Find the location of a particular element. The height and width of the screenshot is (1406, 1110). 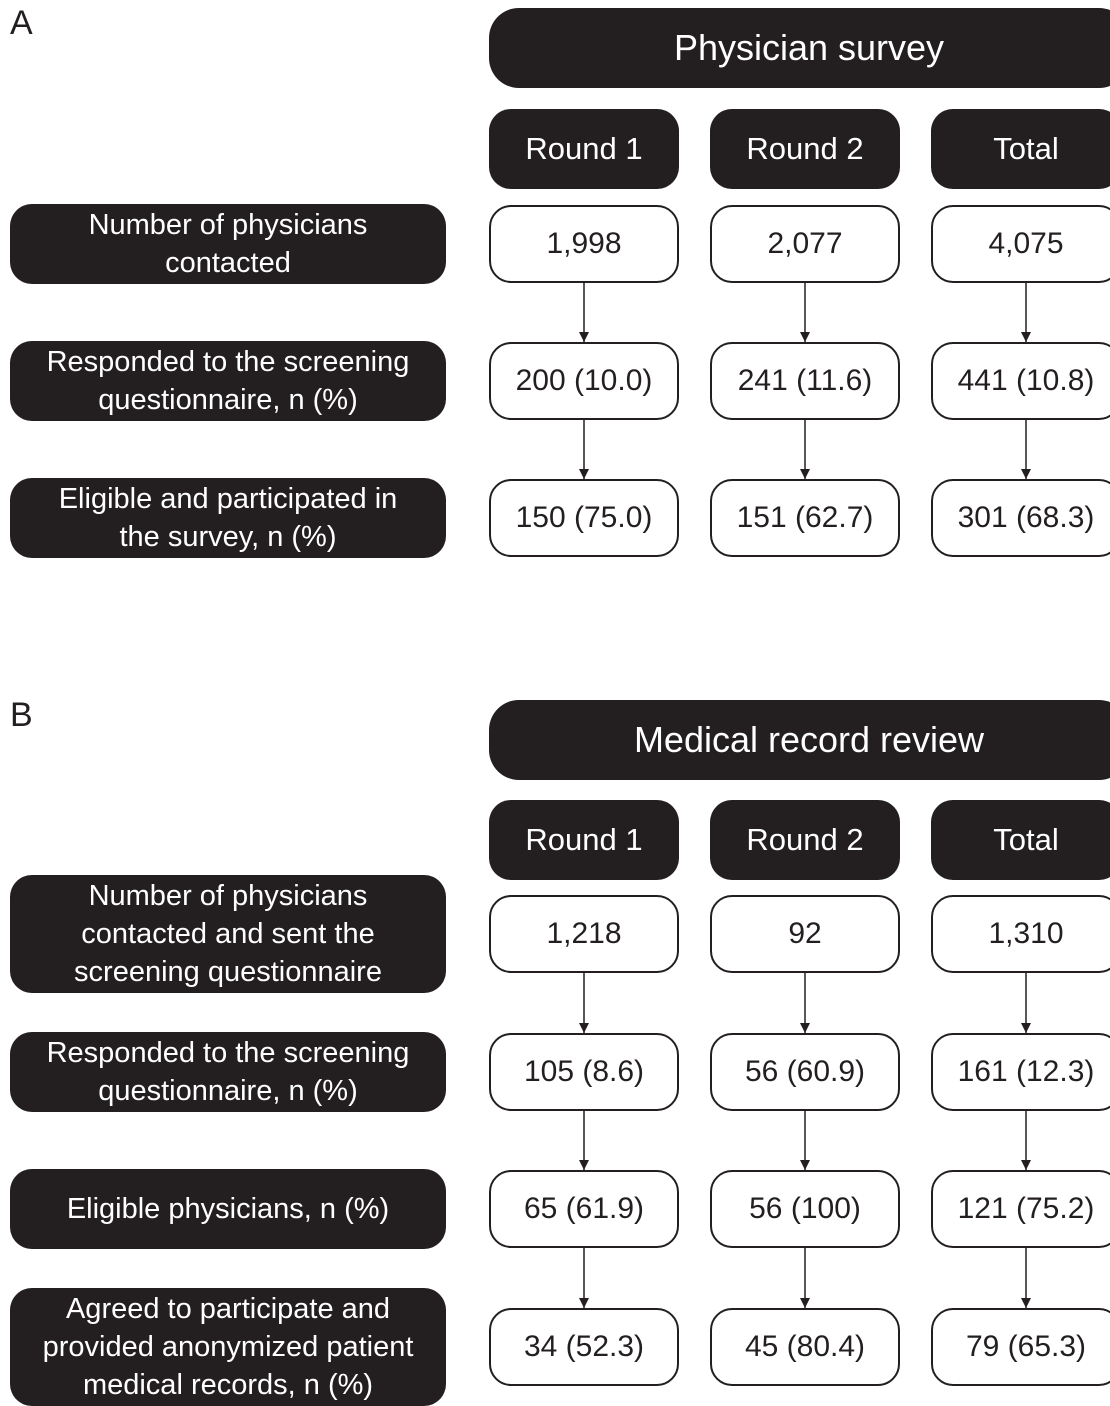

panel_a-column-header-2: Total is located at coordinates (1020, 149).